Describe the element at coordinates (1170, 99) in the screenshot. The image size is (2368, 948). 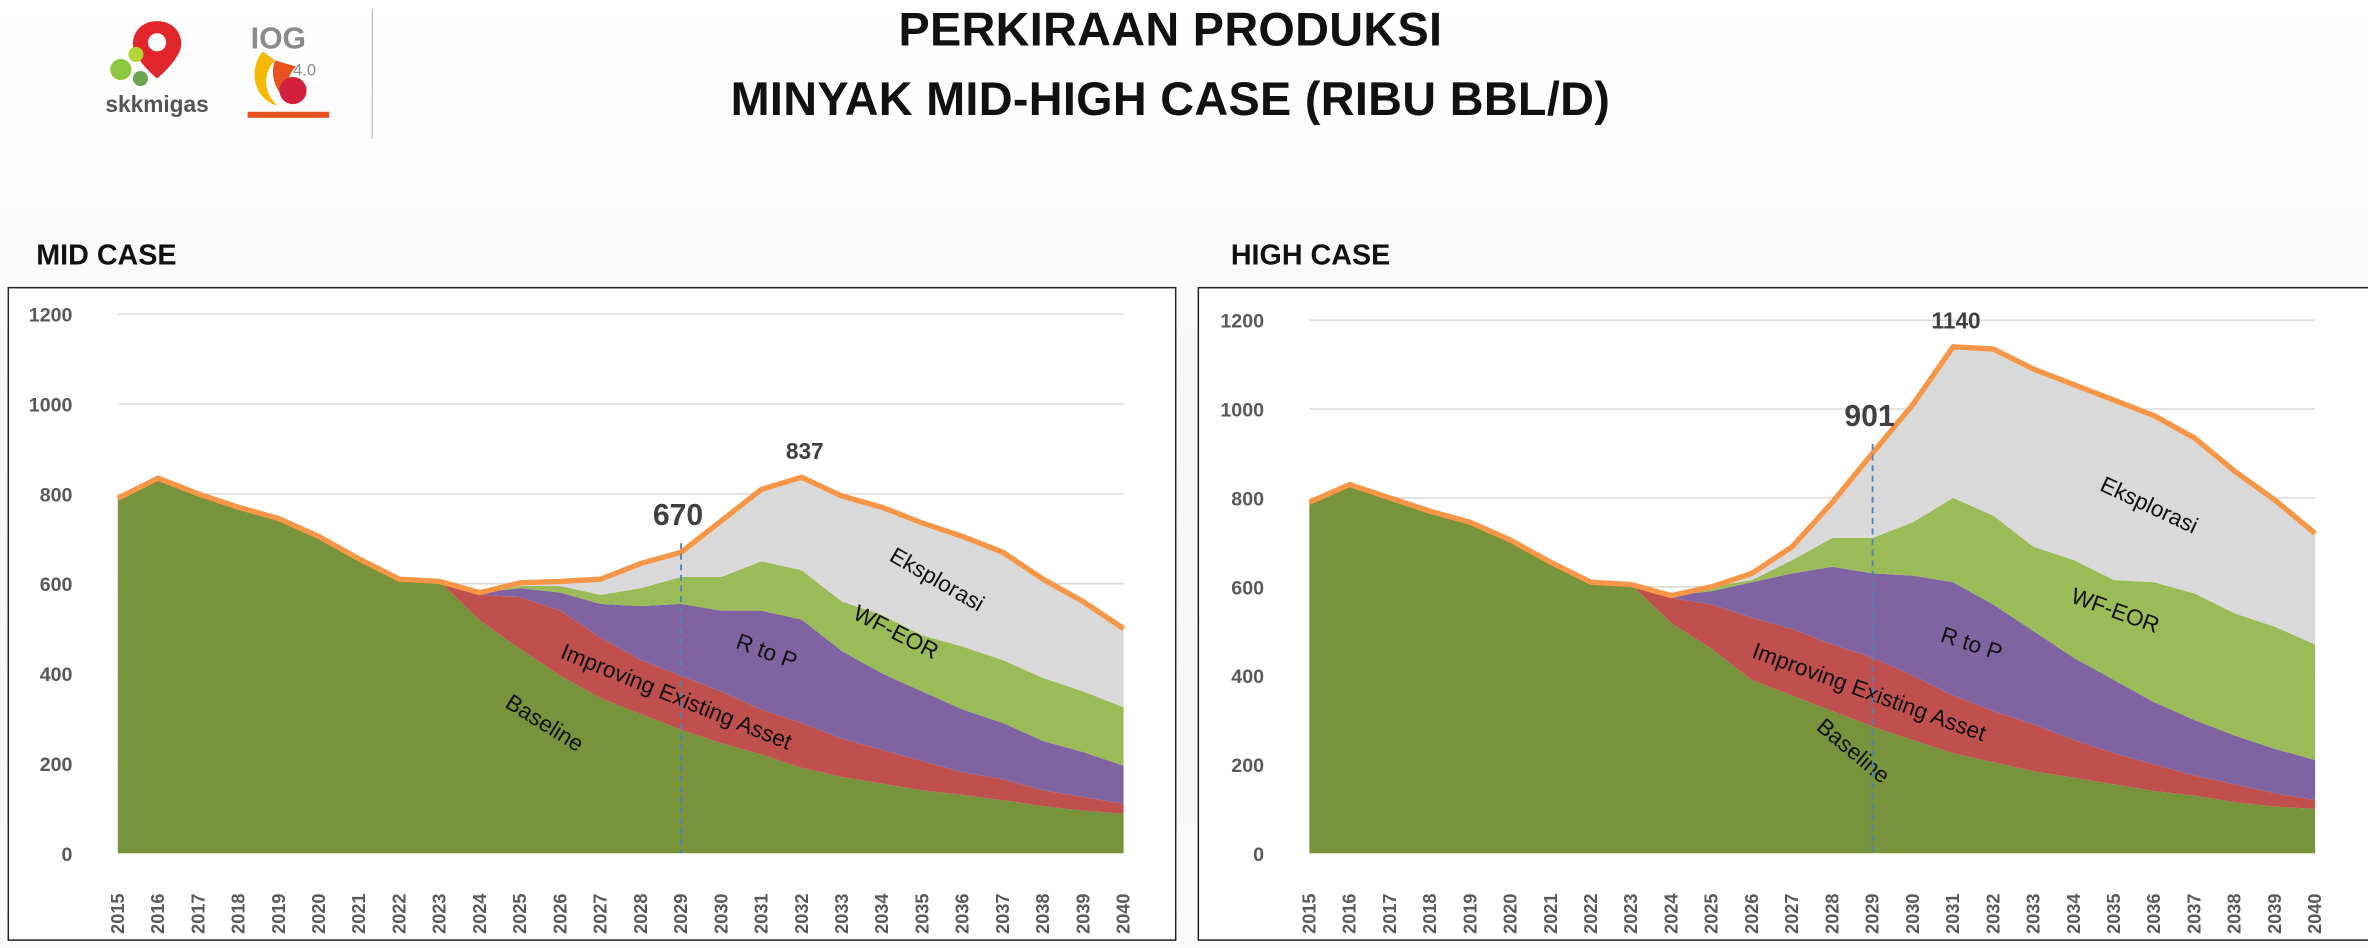
I see `page-title-line2: MINYAK MID-HIGH CASE (RIBU BBL/D)` at that location.